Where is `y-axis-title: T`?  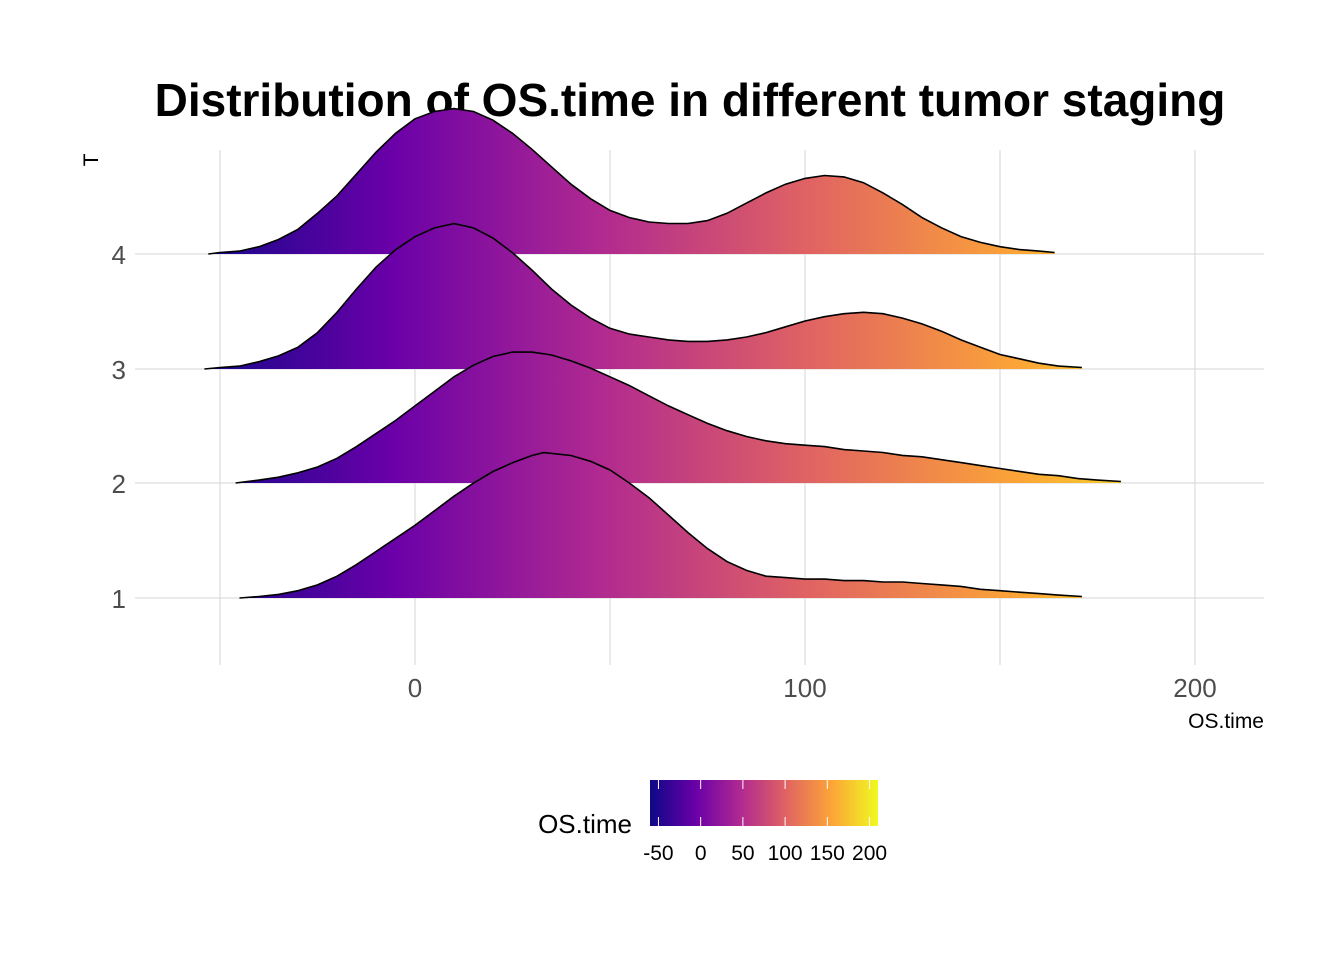
y-axis-title: T is located at coordinates (91, 159).